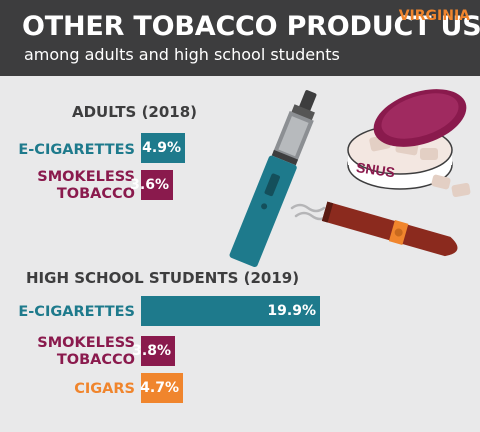 Image resolution: width=480 pixels, height=432 pixels. I want to click on hs-cigars-label: CIGARS, so click(104, 389).